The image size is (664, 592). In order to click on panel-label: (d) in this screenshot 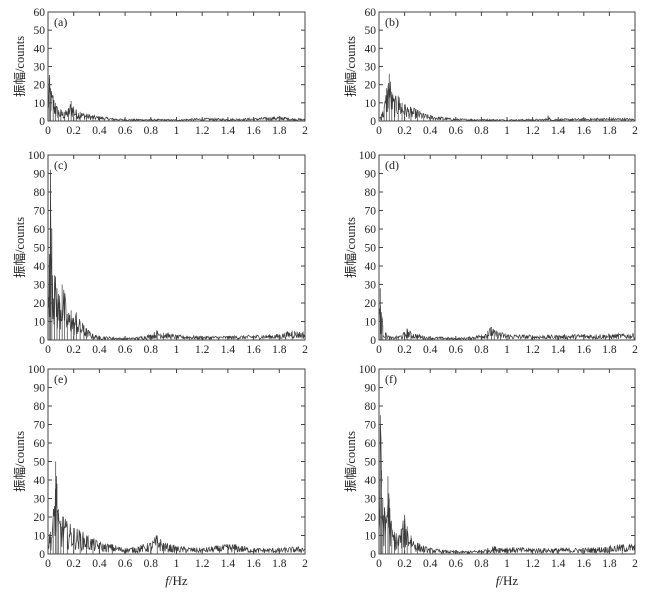, I will do `click(392, 165)`.